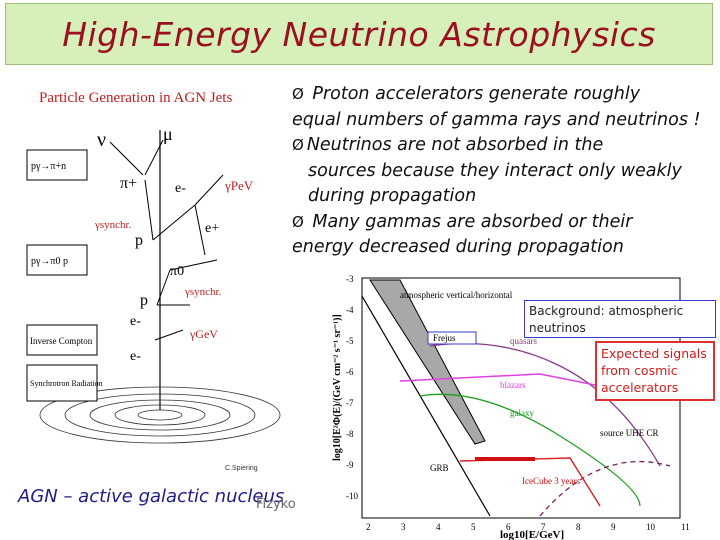 This screenshot has height=540, width=720. What do you see at coordinates (629, 433) in the screenshot?
I see `label-source: source UHE CR` at bounding box center [629, 433].